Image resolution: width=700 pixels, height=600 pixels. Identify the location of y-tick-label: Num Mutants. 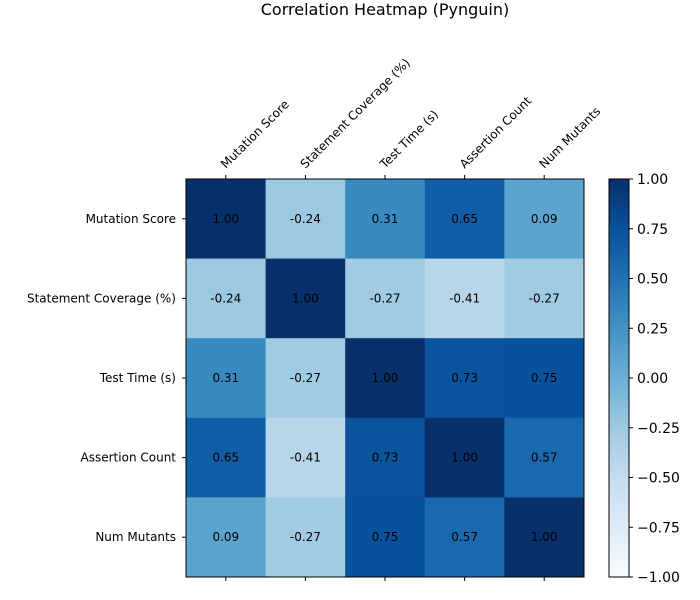
(135, 537).